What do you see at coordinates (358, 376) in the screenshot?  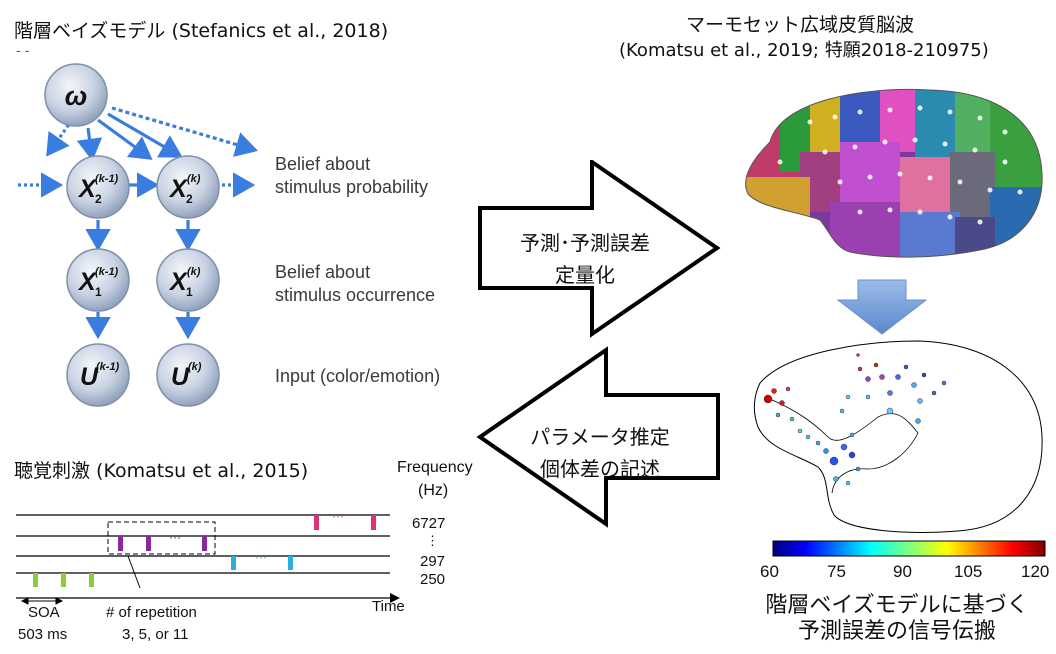 I see `label-input: Input (color/emotion)` at bounding box center [358, 376].